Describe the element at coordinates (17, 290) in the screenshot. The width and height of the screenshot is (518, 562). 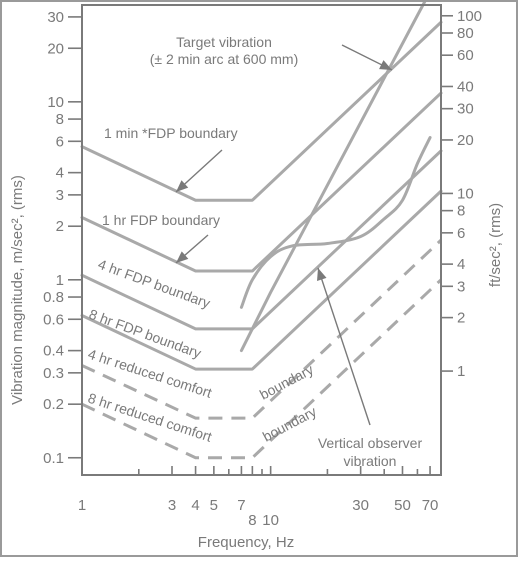
I see `y-axis-label: Vibration magnitude, m/sec², (rms)` at that location.